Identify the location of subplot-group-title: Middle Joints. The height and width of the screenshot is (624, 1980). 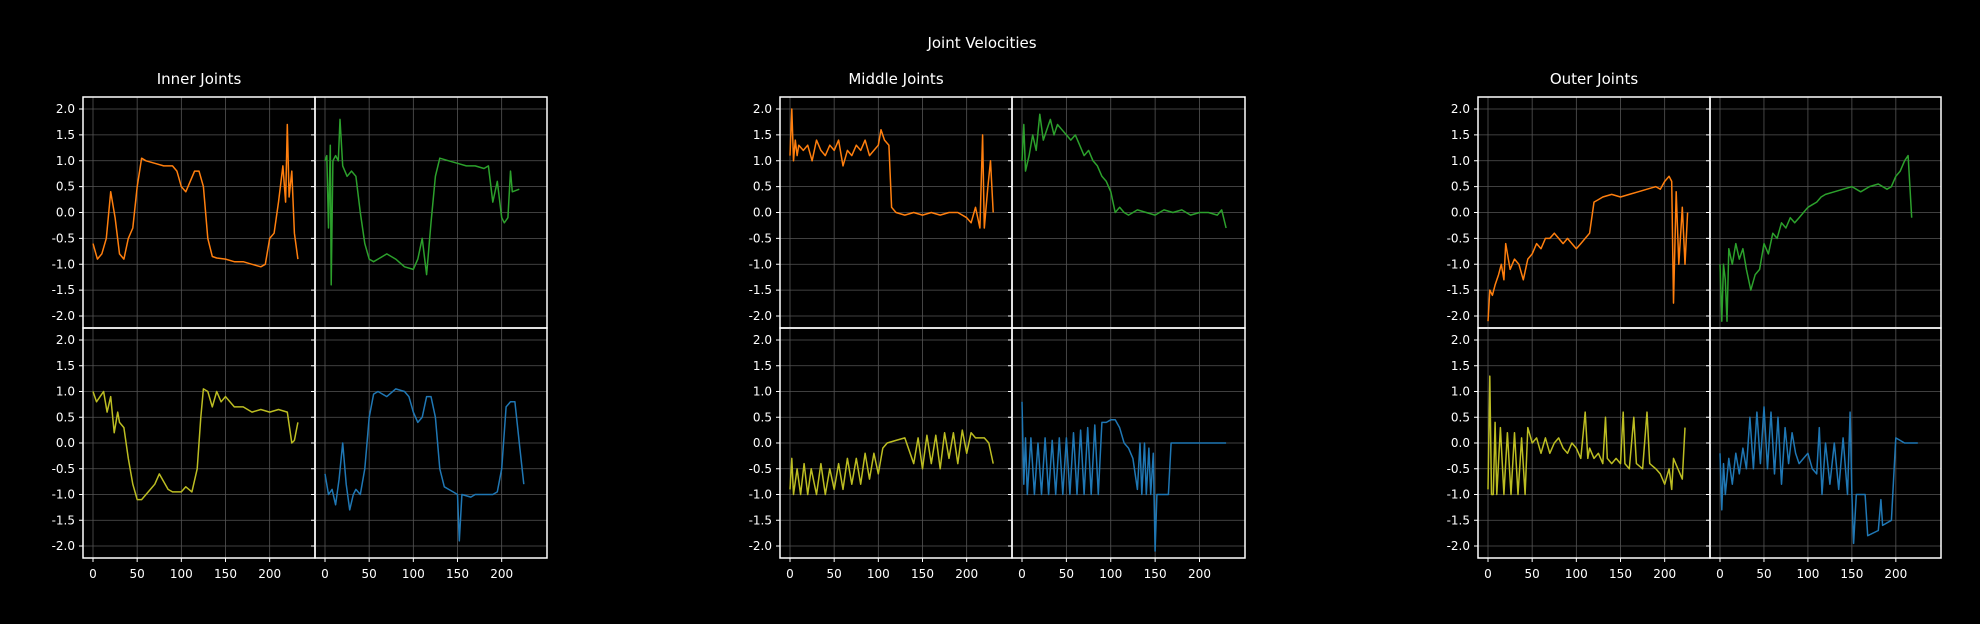
(895, 79).